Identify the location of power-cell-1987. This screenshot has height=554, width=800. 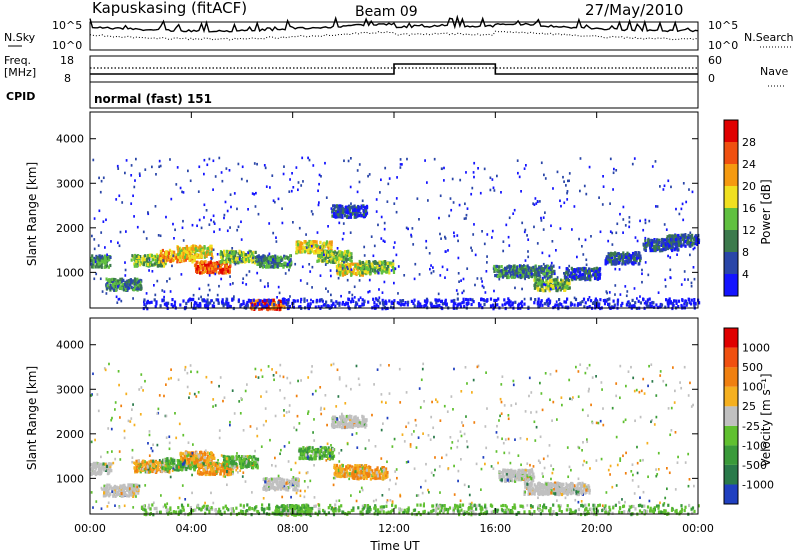
(333, 206).